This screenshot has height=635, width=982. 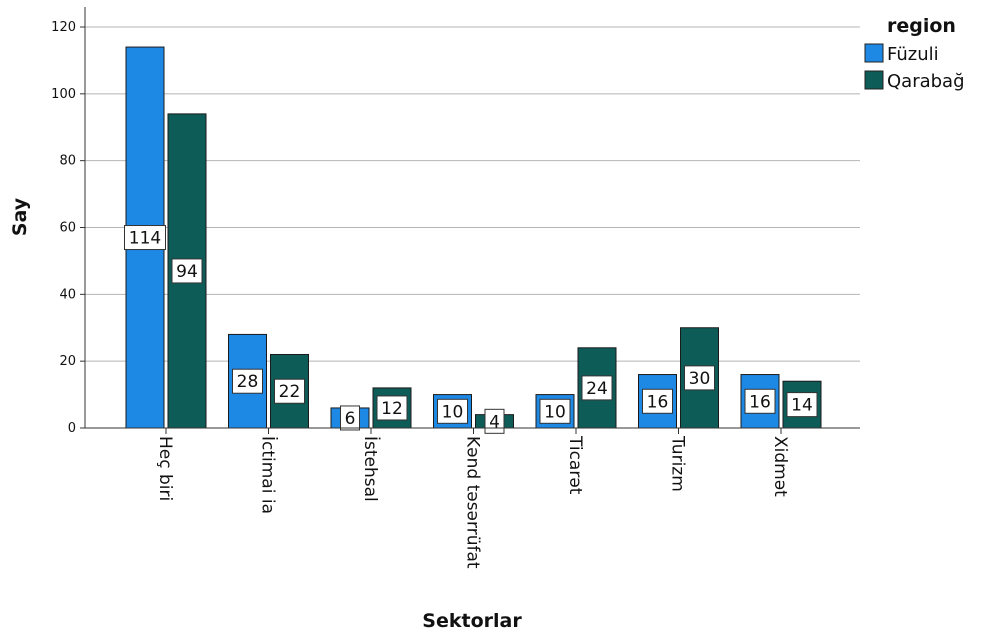 What do you see at coordinates (575, 465) in the screenshot?
I see `x-category-label: Ticarət` at bounding box center [575, 465].